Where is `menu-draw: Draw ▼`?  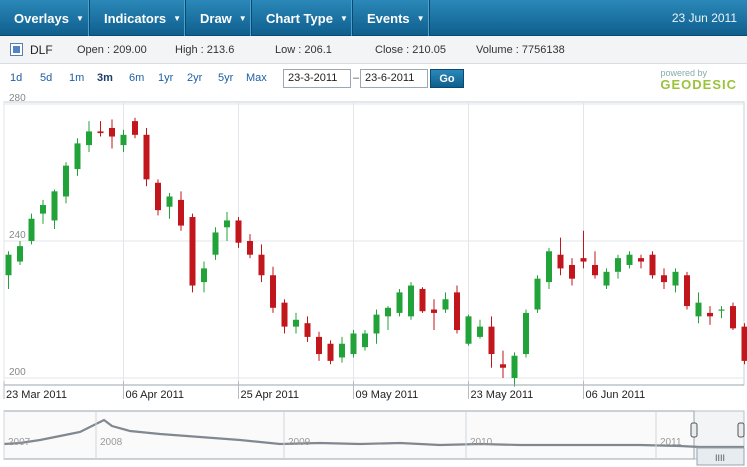
menu-draw: Draw ▼ is located at coordinates (219, 18).